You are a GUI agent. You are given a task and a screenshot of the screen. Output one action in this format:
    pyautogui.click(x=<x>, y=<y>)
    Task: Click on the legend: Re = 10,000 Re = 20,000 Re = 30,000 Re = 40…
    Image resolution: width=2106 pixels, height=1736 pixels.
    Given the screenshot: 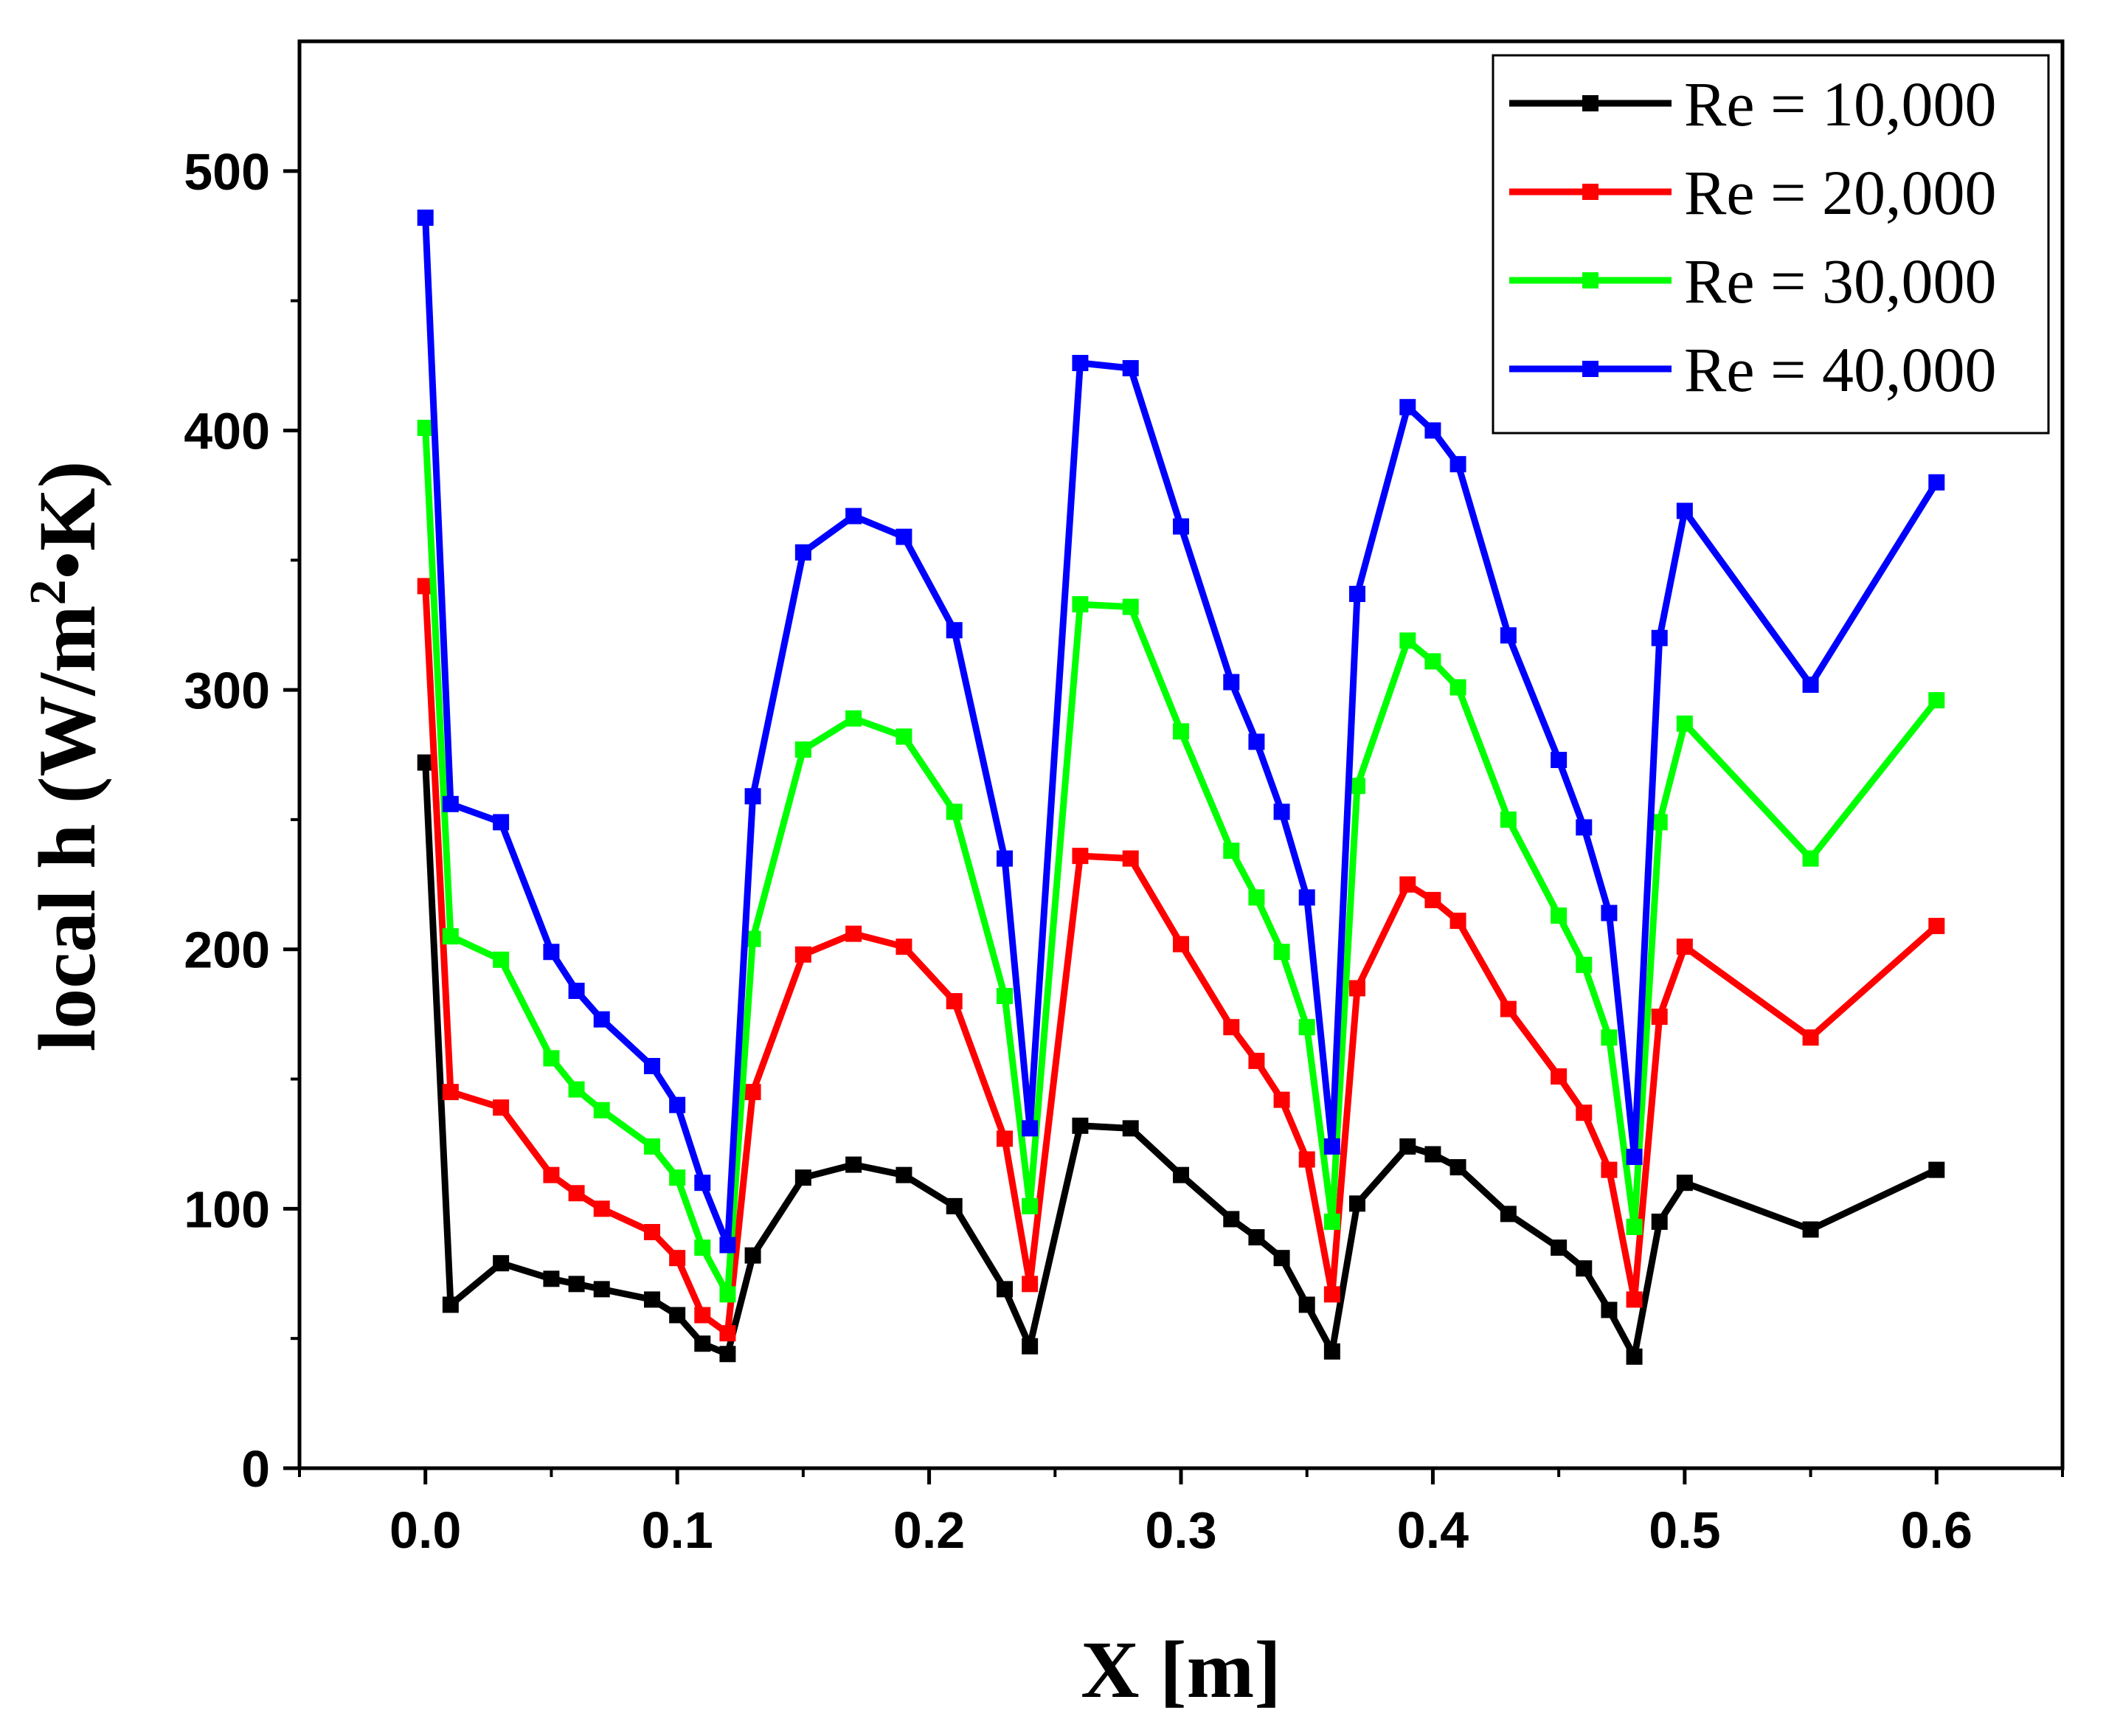 What is the action you would take?
    pyautogui.click(x=1753, y=237)
    